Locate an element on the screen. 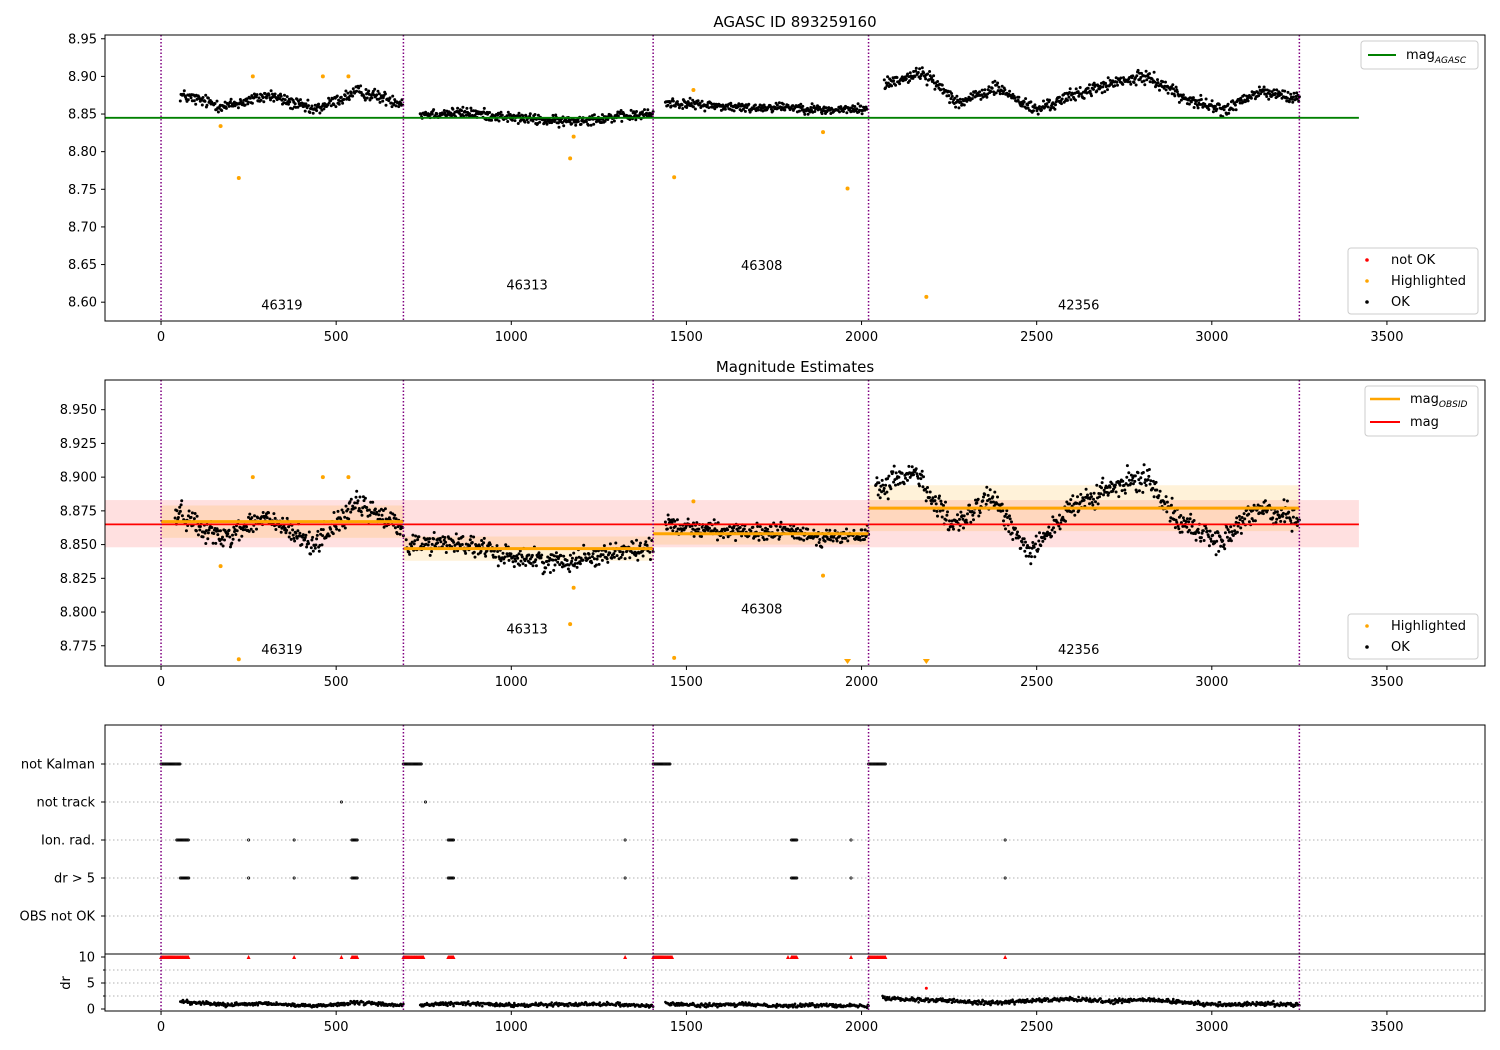  y-tick-label: 8.875 is located at coordinates (78, 511).